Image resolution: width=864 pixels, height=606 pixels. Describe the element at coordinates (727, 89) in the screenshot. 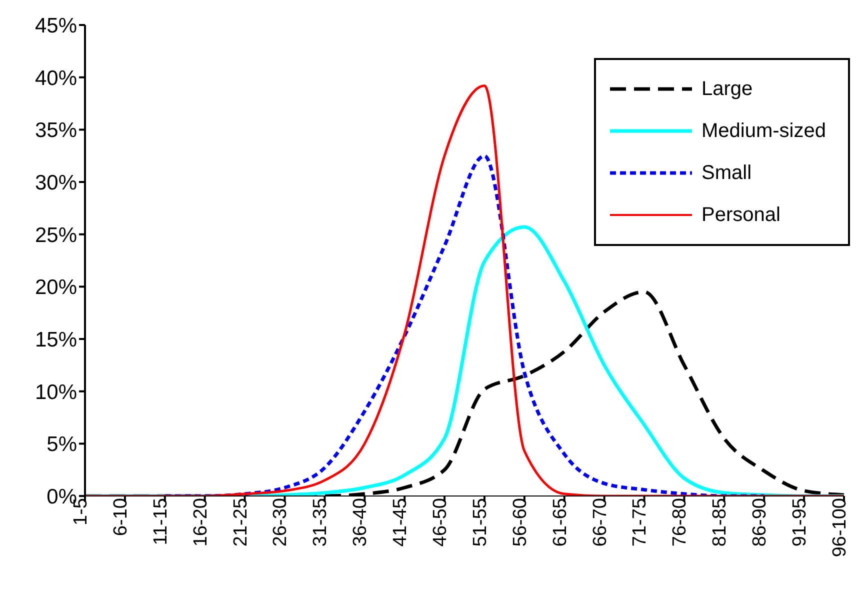

I see `legend-label: Large` at that location.